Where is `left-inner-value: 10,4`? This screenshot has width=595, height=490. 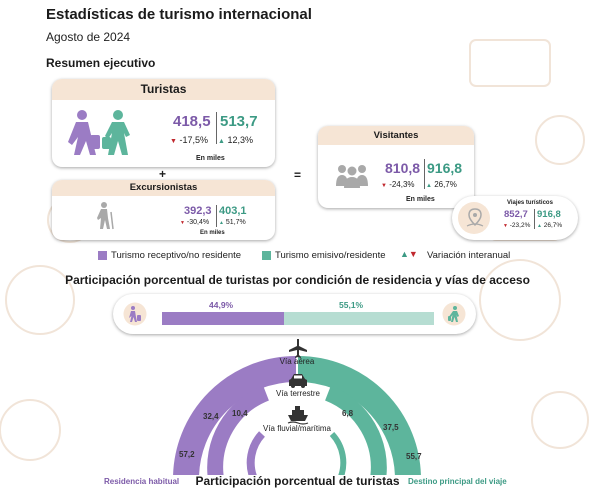
left-inner-value: 10,4 is located at coordinates (240, 413).